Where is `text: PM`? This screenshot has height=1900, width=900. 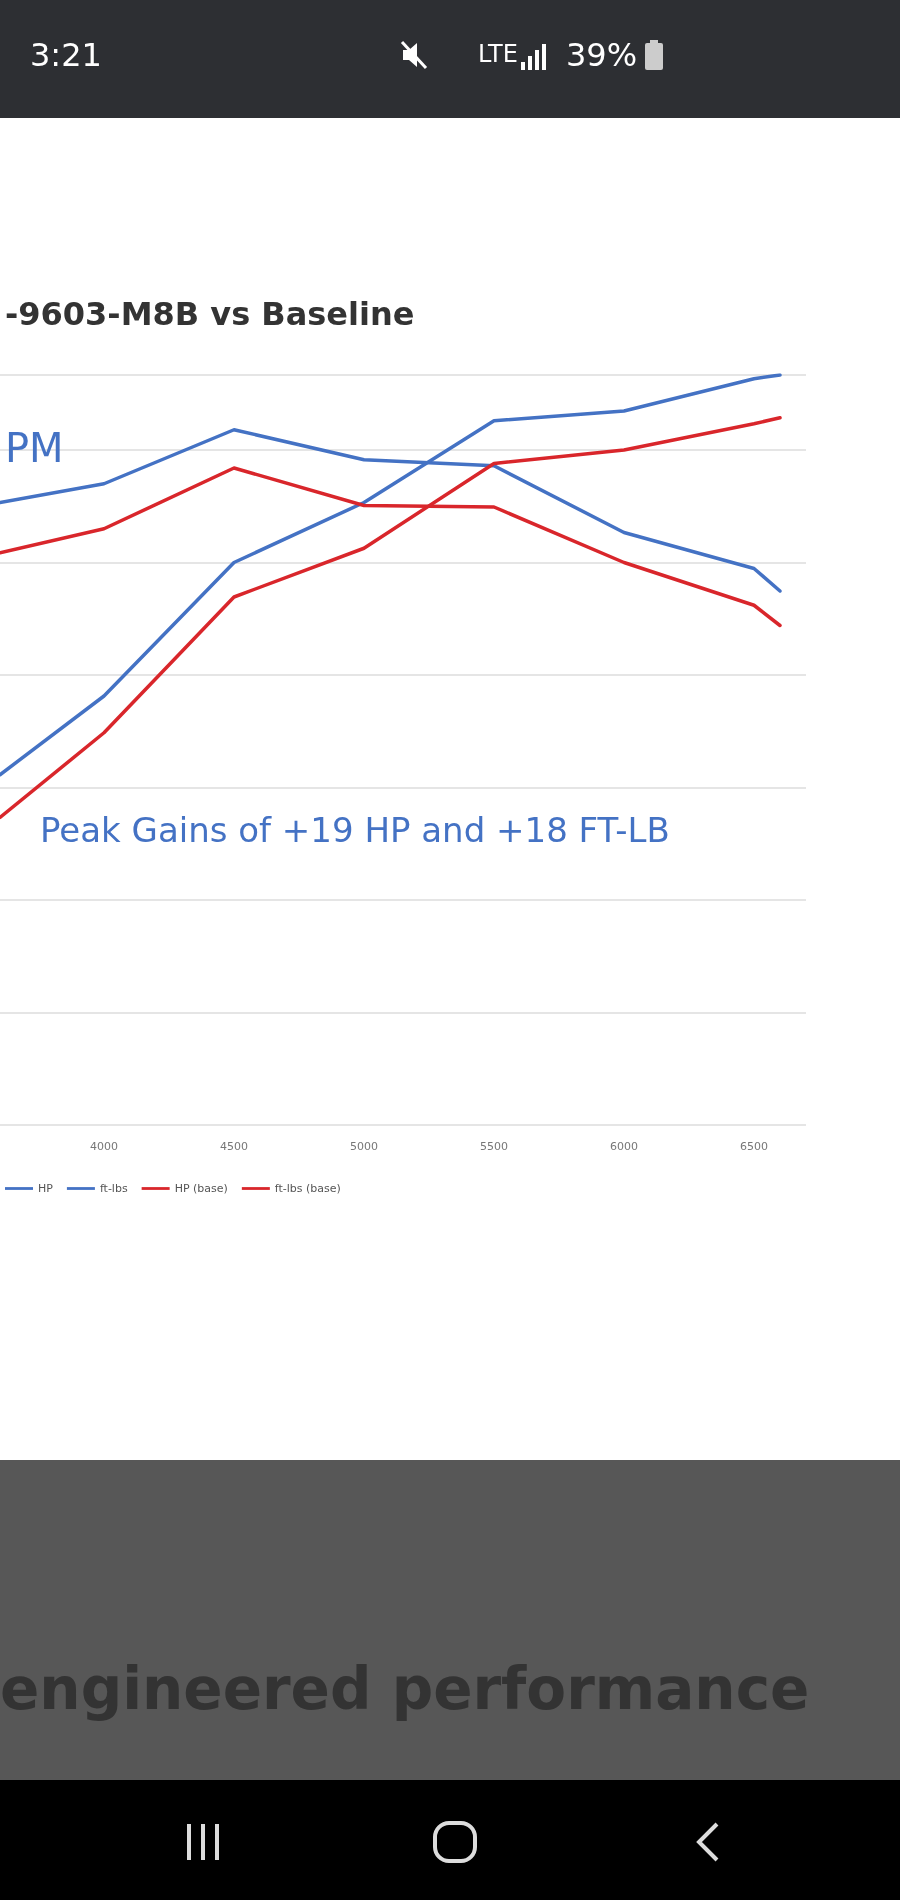
text: PM is located at coordinates (34, 448).